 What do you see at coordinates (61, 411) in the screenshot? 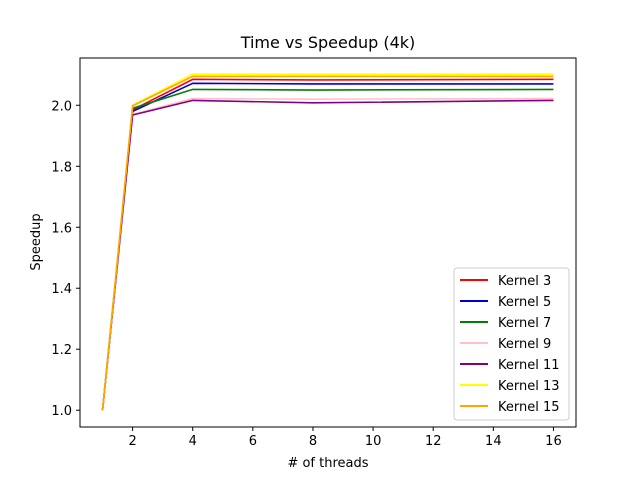
I see `y-tick-label: 1.0` at bounding box center [61, 411].